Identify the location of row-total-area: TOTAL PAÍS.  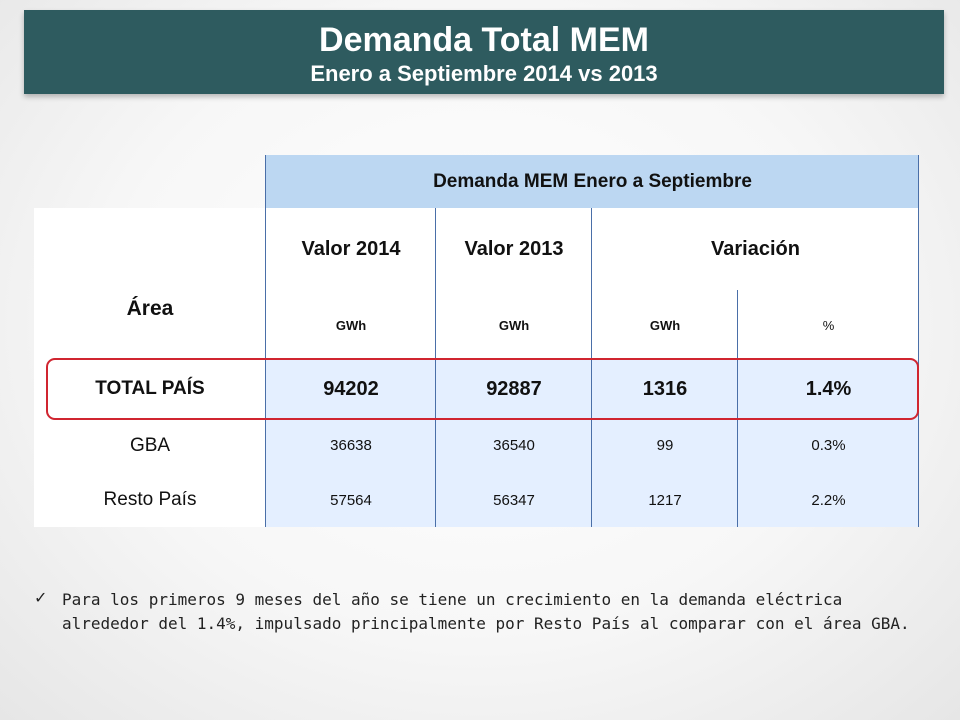
(150, 389).